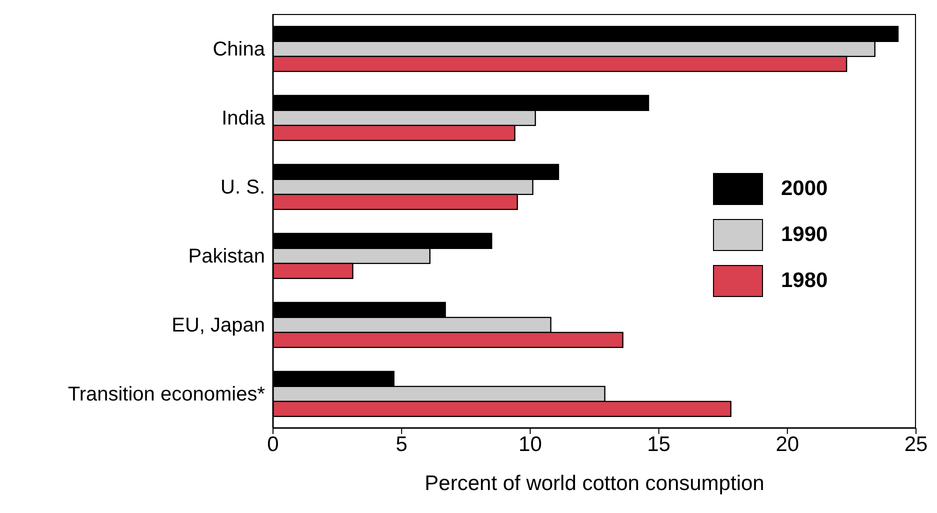 The height and width of the screenshot is (513, 937). I want to click on x-tick-label: 5, so click(402, 444).